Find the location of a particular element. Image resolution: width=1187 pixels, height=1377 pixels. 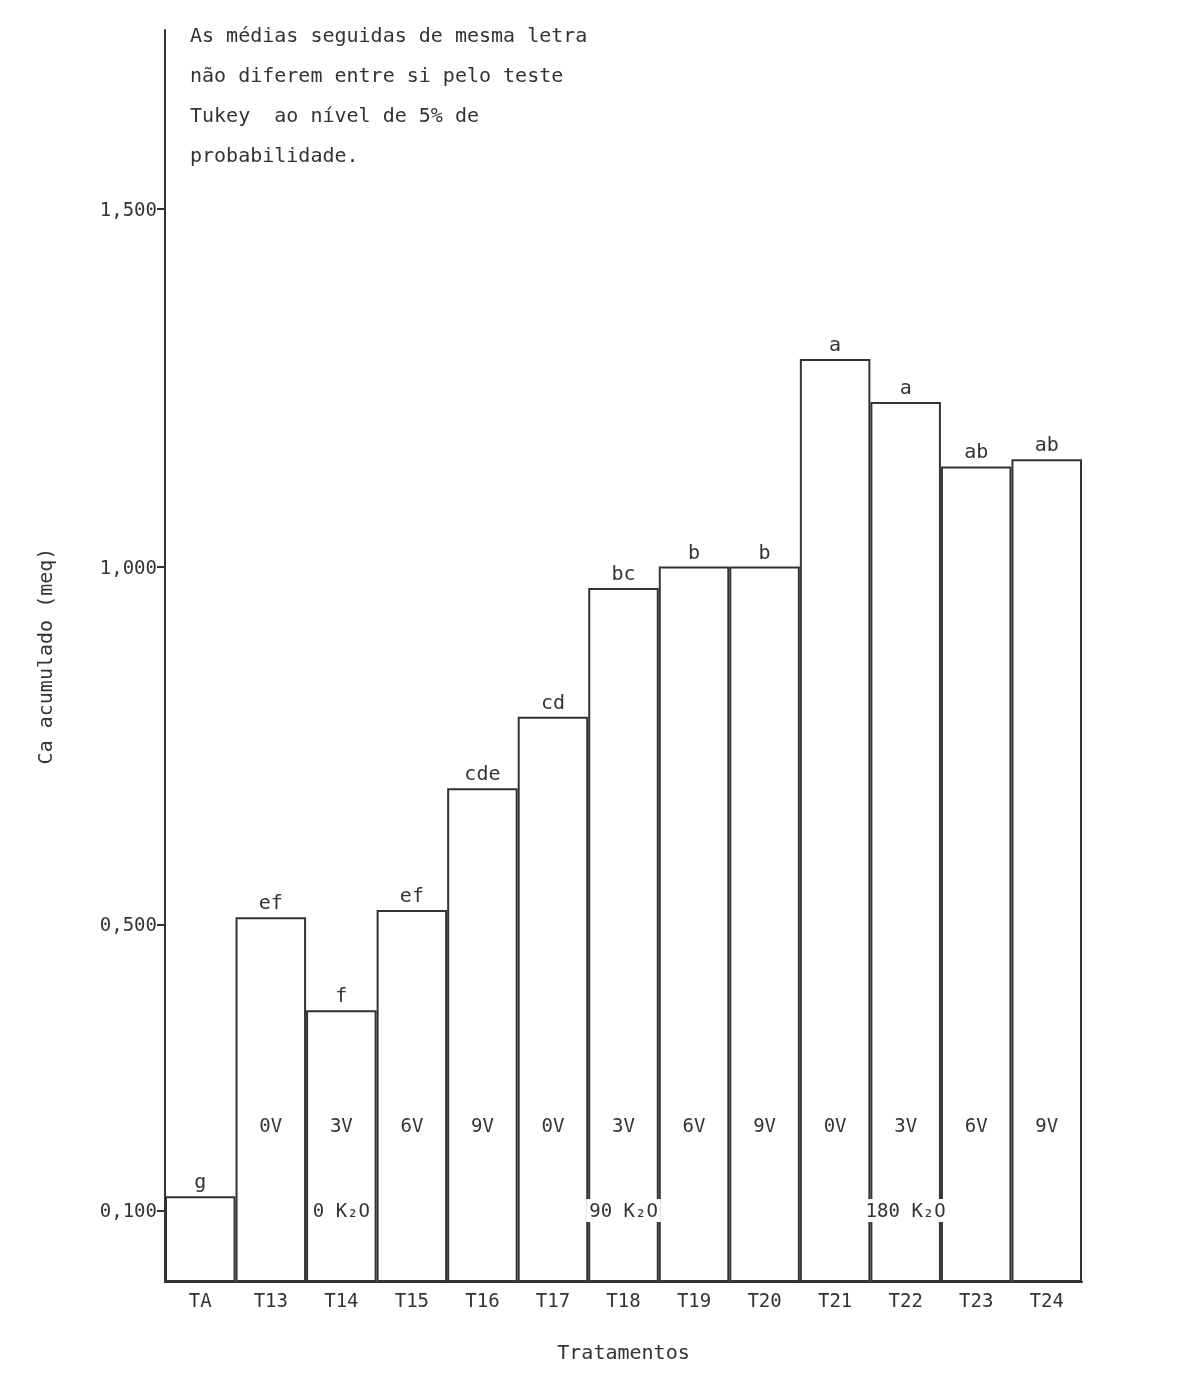

x-tick-label: T23 is located at coordinates (976, 1299).